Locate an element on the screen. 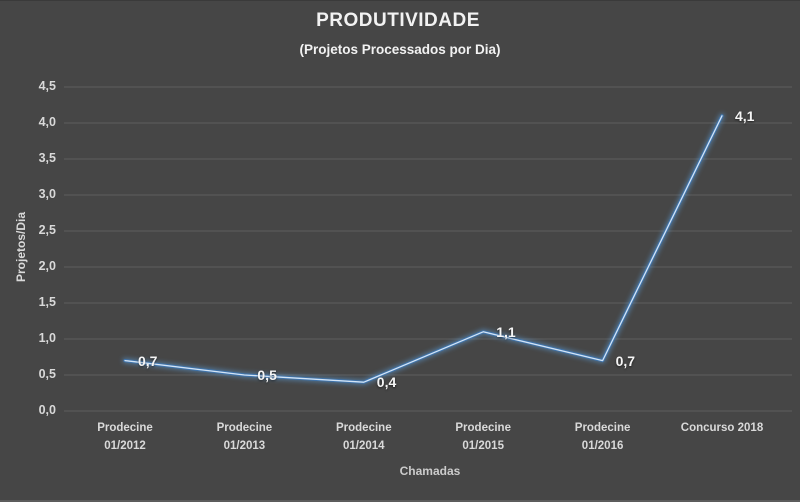 The width and height of the screenshot is (800, 502). x-category-label: Prodecine 01/2016 is located at coordinates (602, 437).